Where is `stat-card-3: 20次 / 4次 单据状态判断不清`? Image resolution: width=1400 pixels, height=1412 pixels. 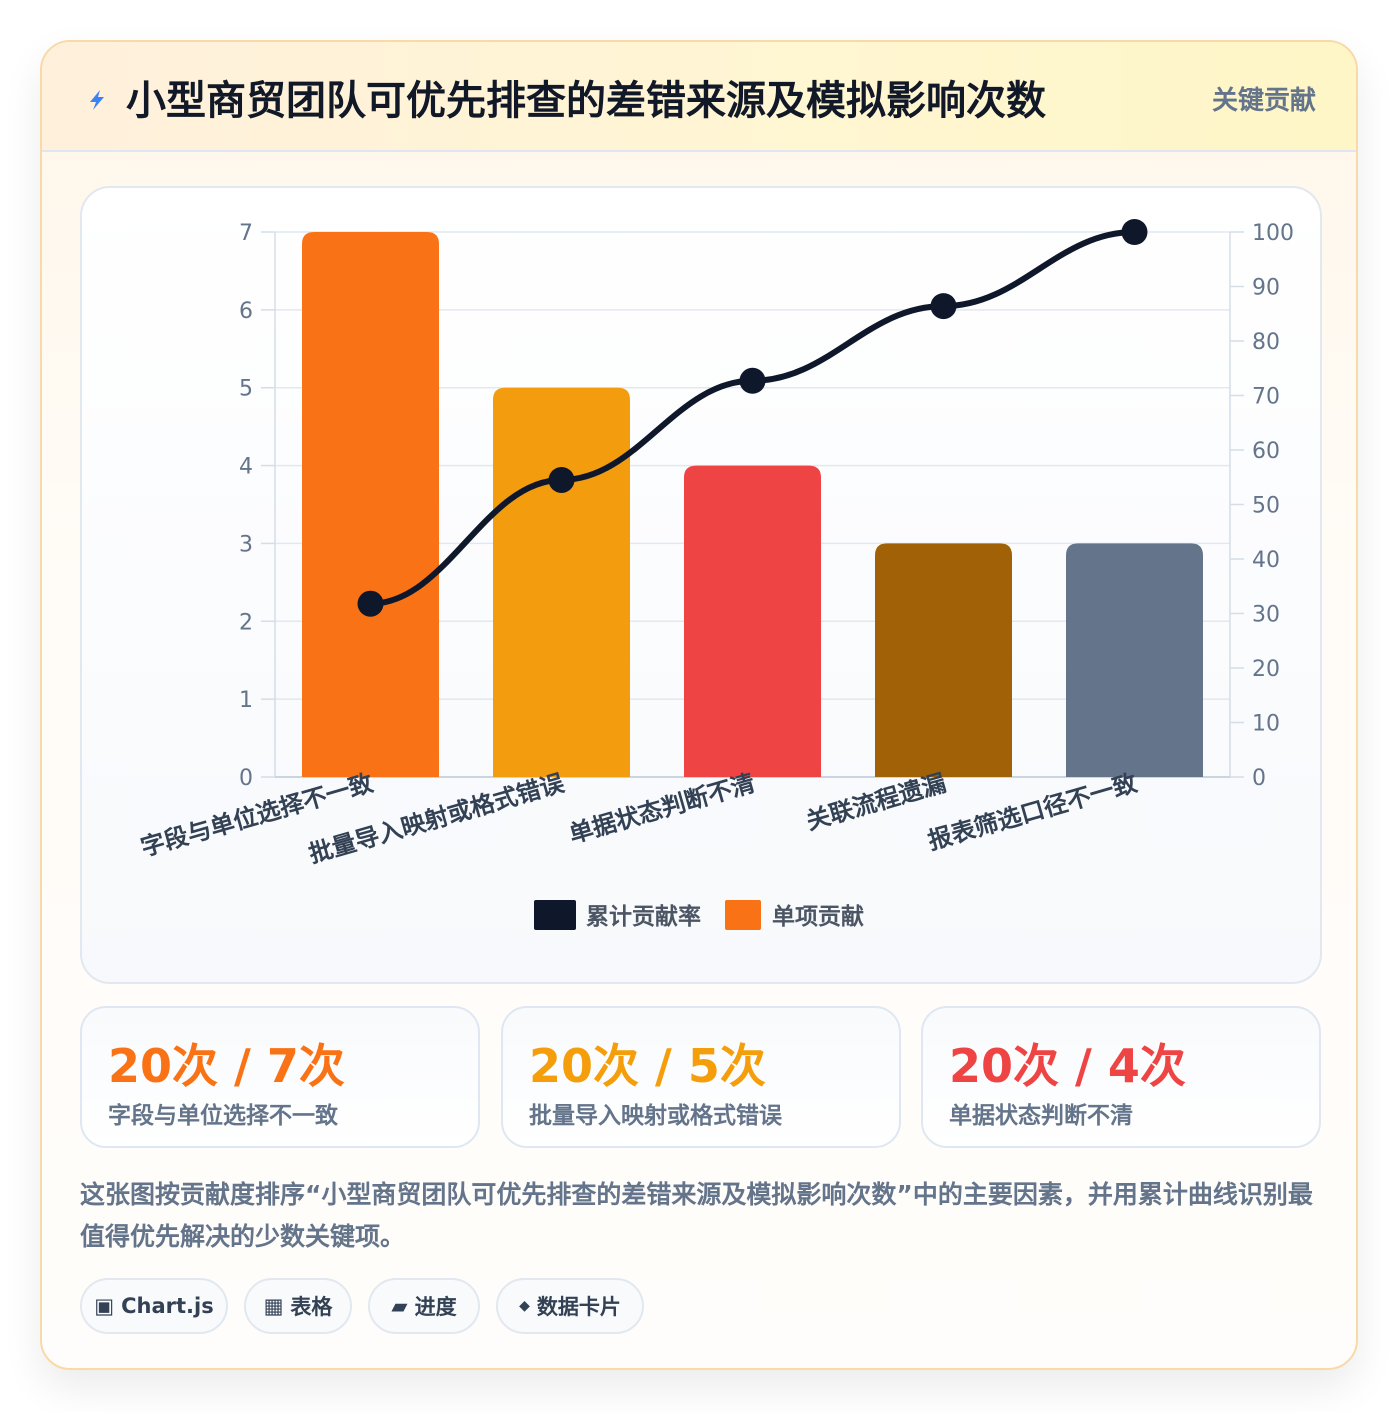 stat-card-3: 20次 / 4次 单据状态判断不清 is located at coordinates (1121, 1077).